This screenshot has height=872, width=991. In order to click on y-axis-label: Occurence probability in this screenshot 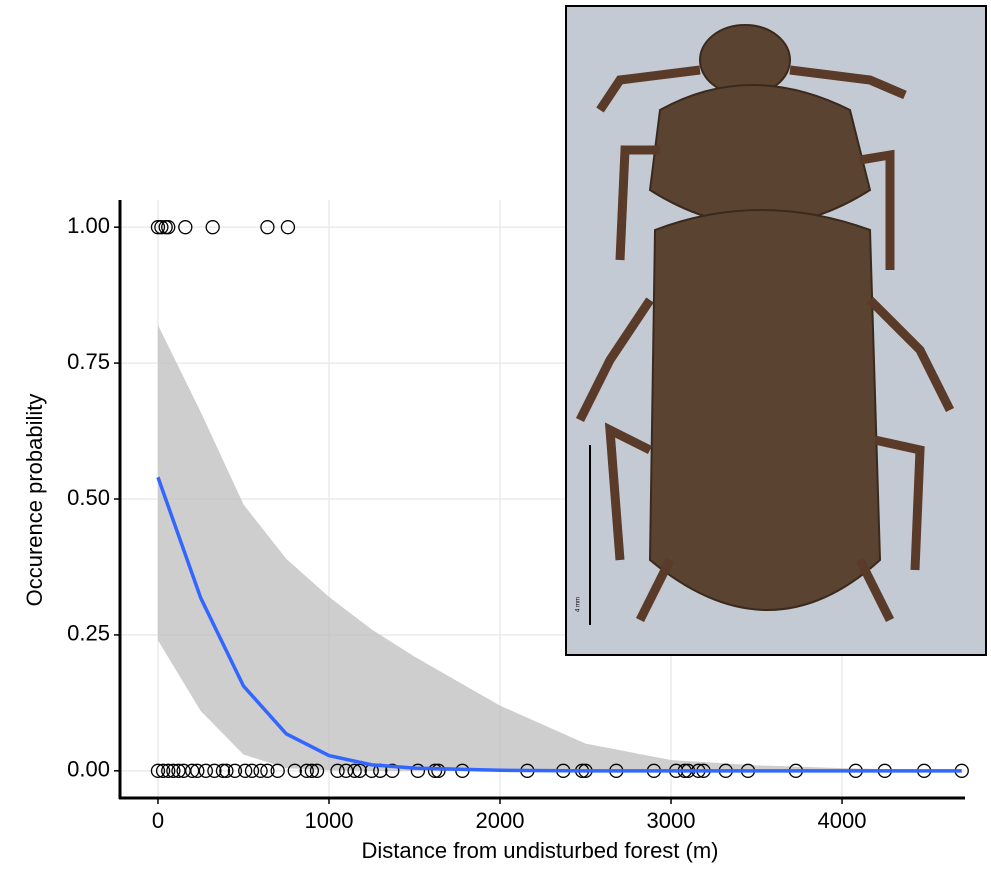, I will do `click(34, 500)`.